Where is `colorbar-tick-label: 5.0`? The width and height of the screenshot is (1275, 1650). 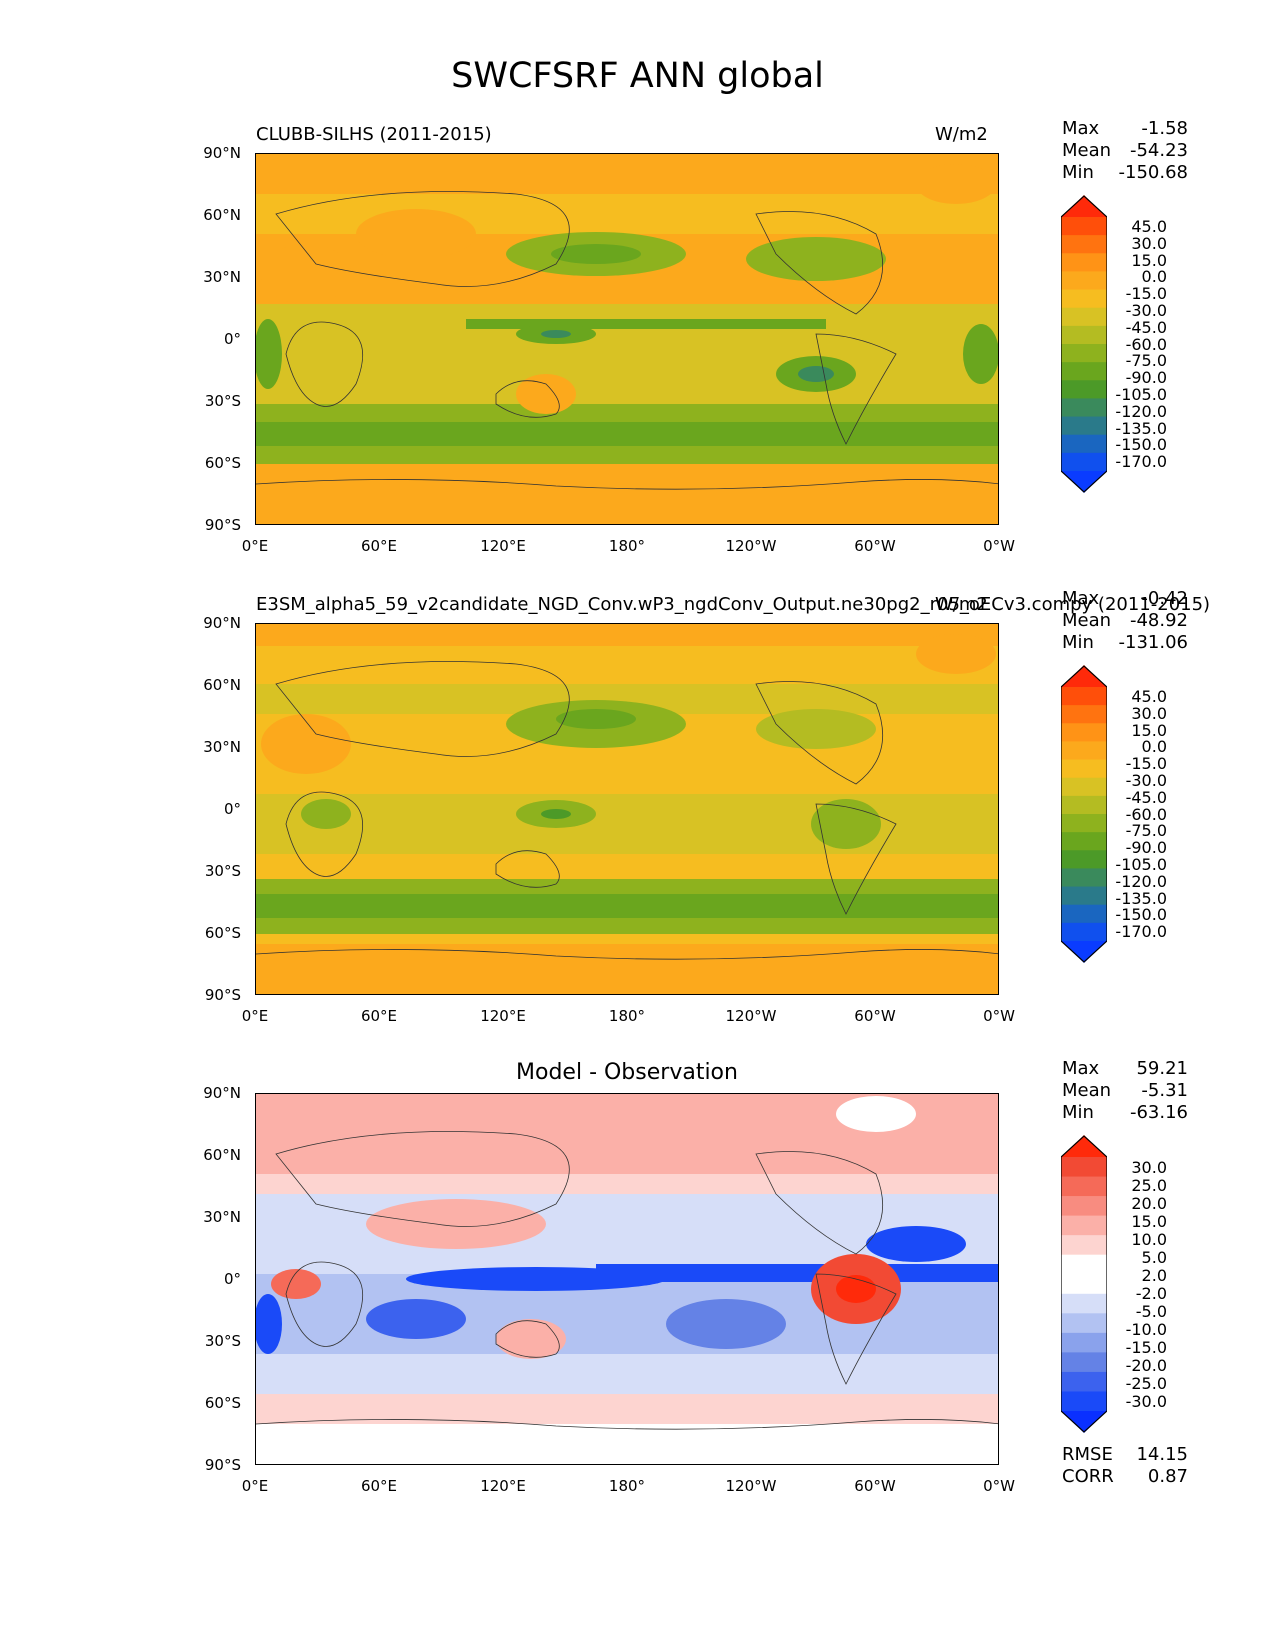
colorbar-tick-label: 5.0 is located at coordinates (1154, 1257).